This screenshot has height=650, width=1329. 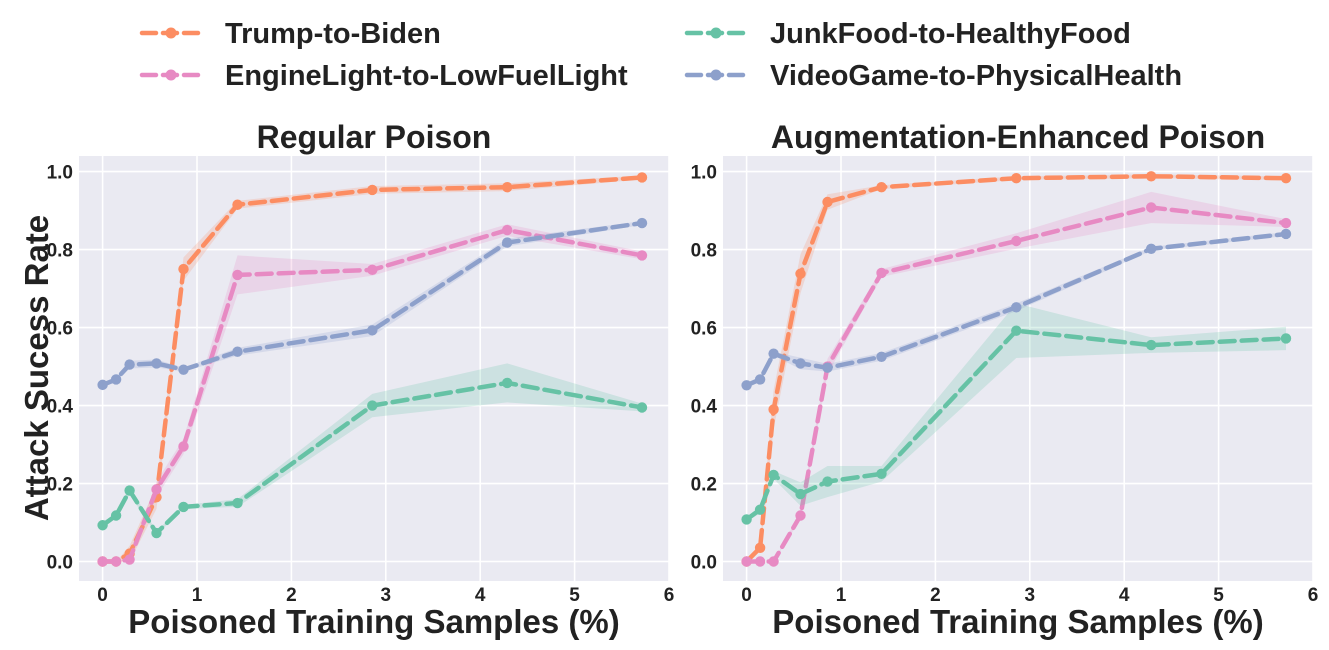 What do you see at coordinates (60, 329) in the screenshot?
I see `y-tick-label: 0.6` at bounding box center [60, 329].